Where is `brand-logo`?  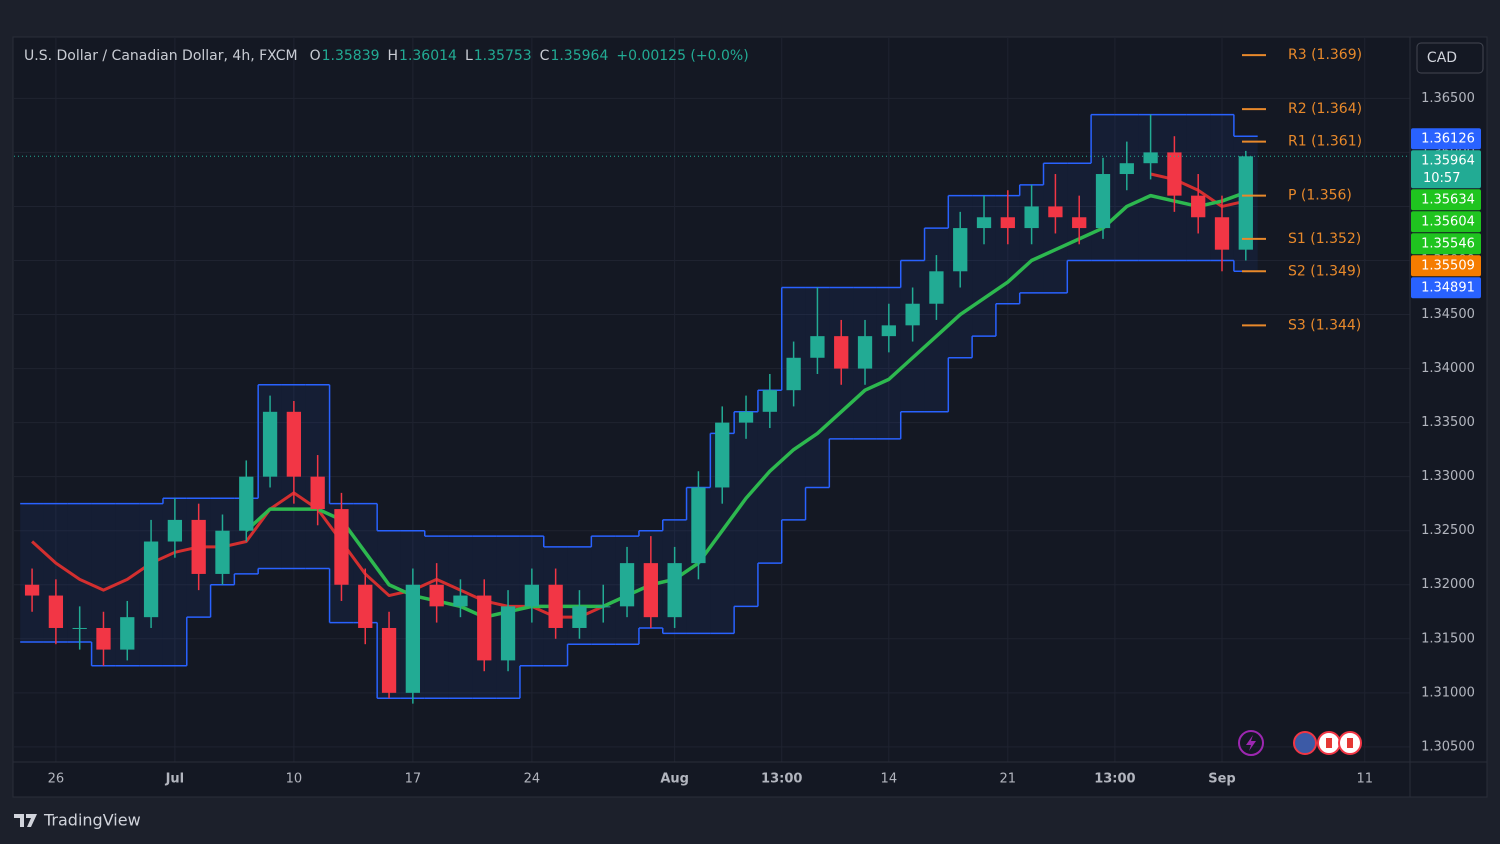 brand-logo is located at coordinates (25, 820).